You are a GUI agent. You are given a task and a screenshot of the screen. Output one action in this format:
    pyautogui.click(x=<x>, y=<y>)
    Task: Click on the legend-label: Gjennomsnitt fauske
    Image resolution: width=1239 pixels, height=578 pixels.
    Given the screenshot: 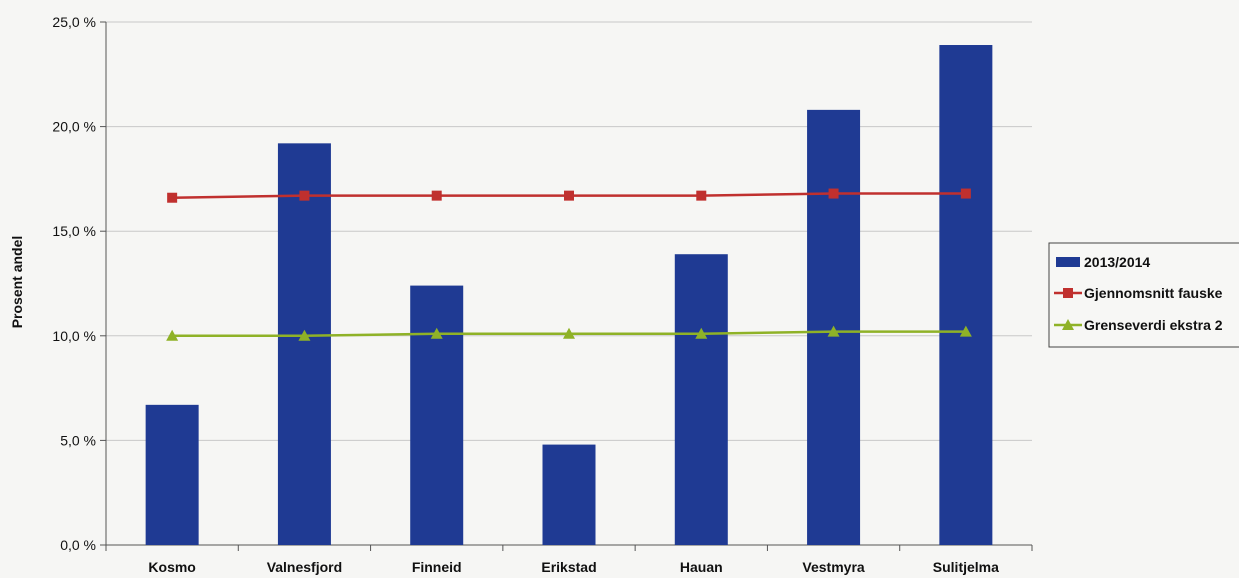 What is the action you would take?
    pyautogui.click(x=1153, y=293)
    